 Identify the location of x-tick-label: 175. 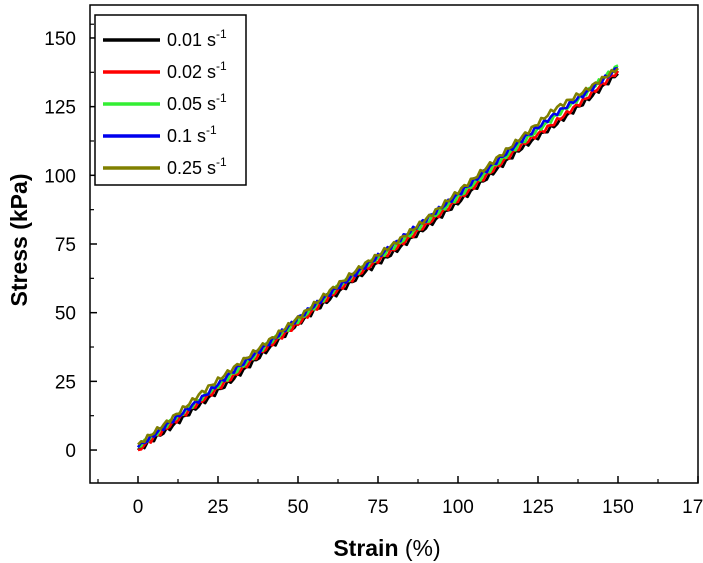
(692, 507).